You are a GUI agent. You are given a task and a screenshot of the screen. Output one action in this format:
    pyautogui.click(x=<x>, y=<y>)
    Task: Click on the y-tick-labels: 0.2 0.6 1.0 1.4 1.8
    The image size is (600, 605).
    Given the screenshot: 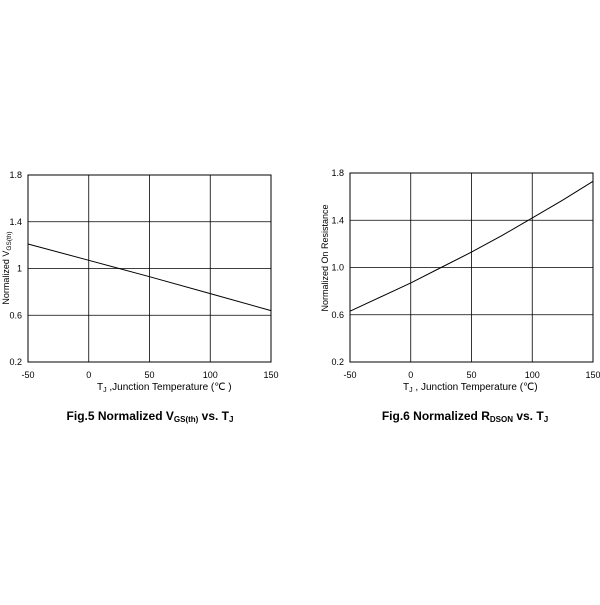 What is the action you would take?
    pyautogui.click(x=337, y=267)
    